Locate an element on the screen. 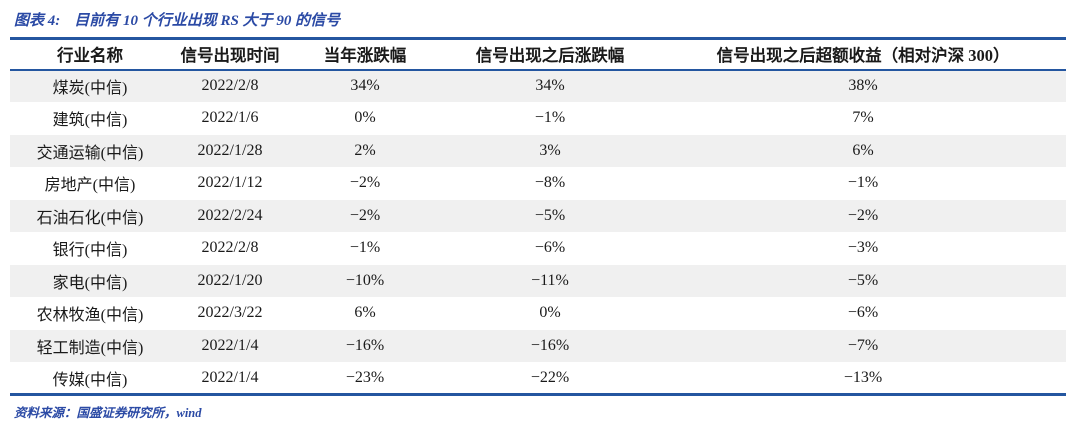 This screenshot has height=433, width=1080. cell-post-signal-change: −11% is located at coordinates (550, 280).